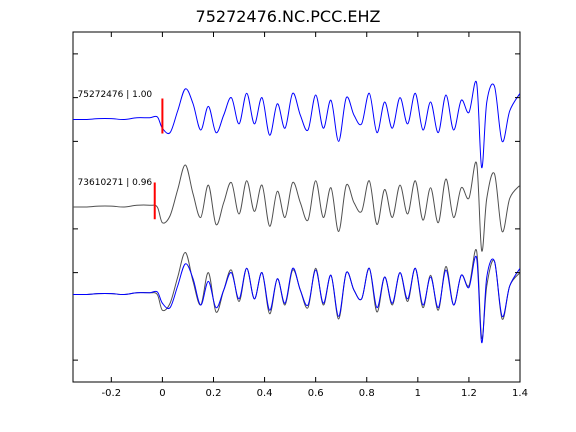  I want to click on x-tick-label: 0.8, so click(367, 393).